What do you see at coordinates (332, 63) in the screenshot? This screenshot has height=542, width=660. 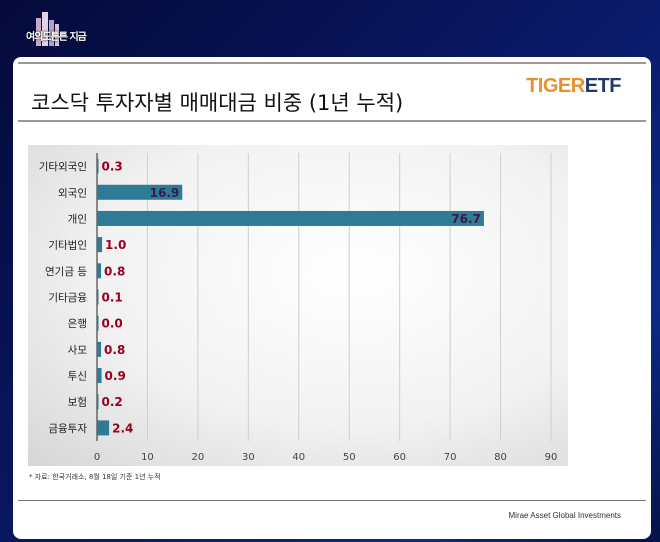 I see `top-divider` at bounding box center [332, 63].